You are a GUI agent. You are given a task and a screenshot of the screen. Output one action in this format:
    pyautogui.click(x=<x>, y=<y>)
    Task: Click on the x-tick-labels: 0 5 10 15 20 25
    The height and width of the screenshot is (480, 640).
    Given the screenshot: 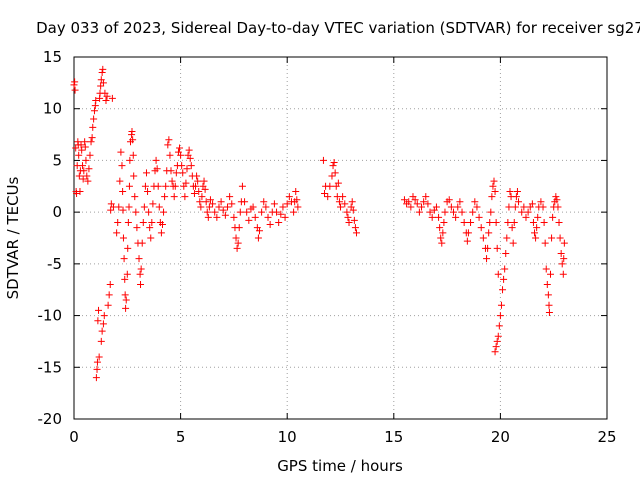 What is the action you would take?
    pyautogui.click(x=342, y=437)
    